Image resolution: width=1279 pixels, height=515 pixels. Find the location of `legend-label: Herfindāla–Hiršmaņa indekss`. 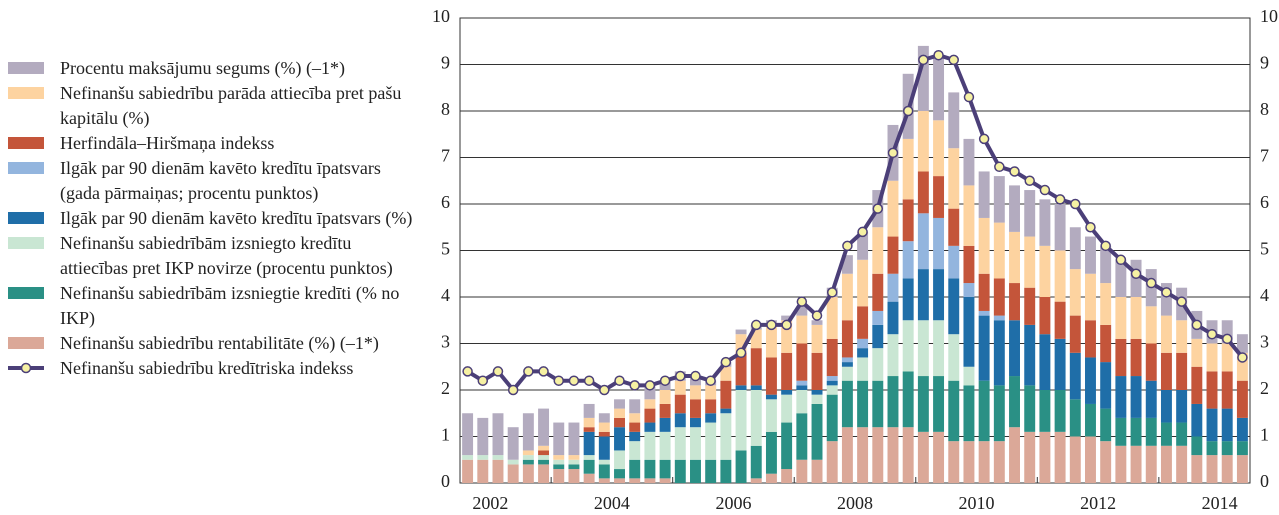

legend-label: Herfindāla–Hiršmaņa indekss is located at coordinates (167, 143).